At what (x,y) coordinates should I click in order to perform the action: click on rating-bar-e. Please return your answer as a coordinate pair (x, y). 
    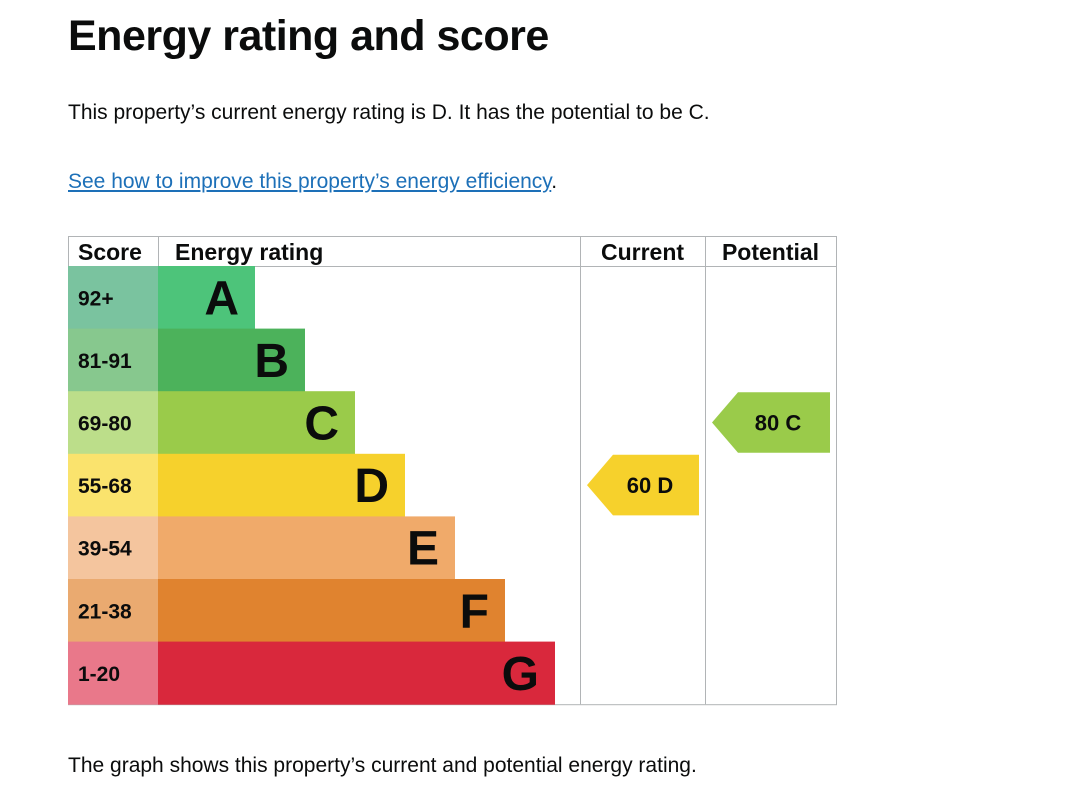
    Looking at the image, I should click on (306, 548).